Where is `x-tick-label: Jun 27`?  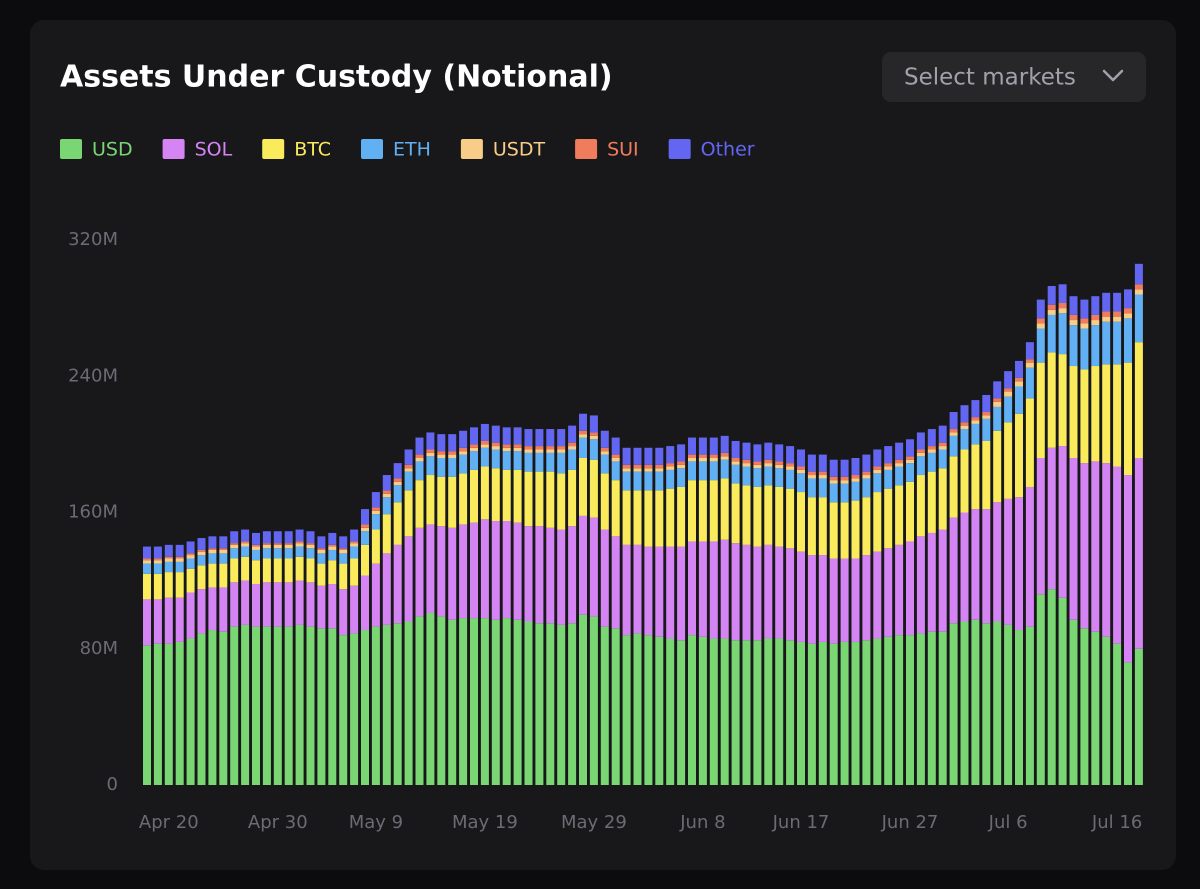 x-tick-label: Jun 27 is located at coordinates (910, 822).